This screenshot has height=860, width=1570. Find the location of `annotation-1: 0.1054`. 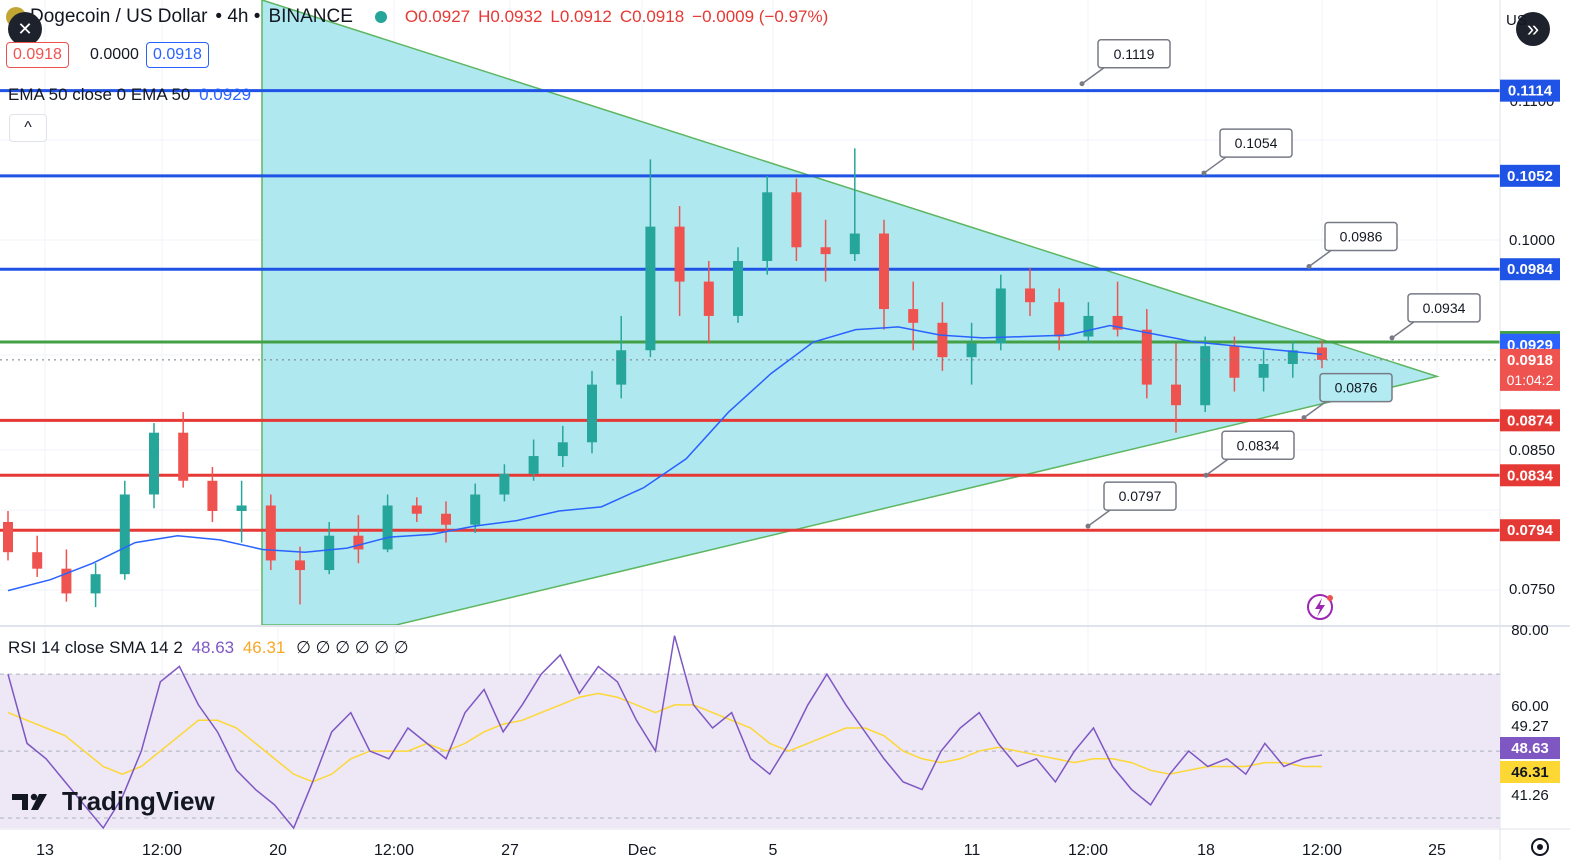

annotation-1: 0.1054 is located at coordinates (1247, 152).